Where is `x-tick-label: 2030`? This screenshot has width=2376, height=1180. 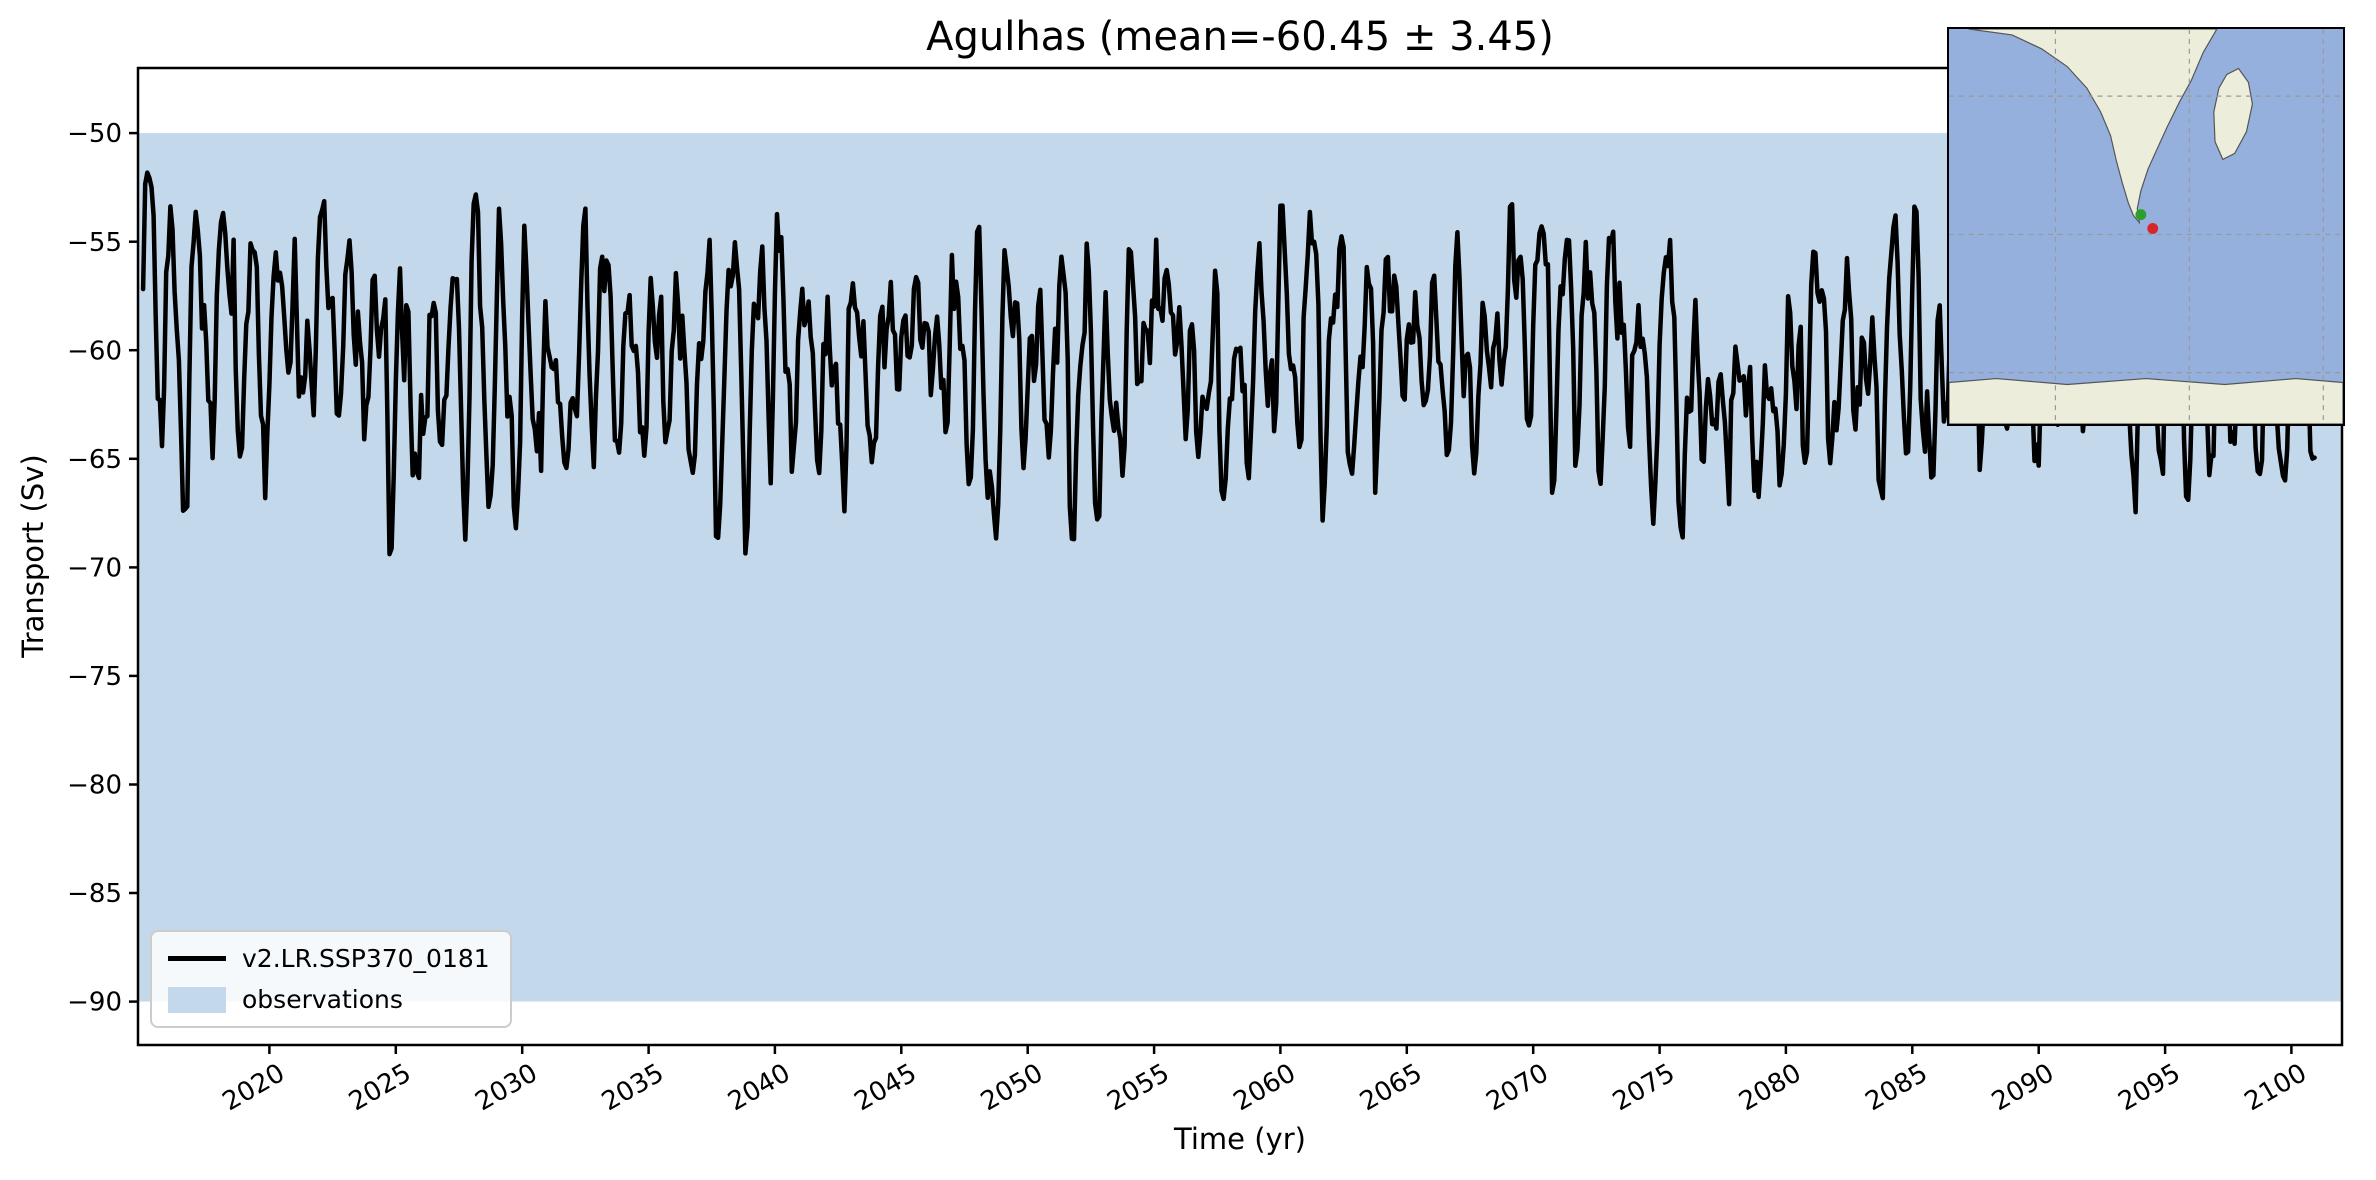
x-tick-label: 2030 is located at coordinates (506, 1087).